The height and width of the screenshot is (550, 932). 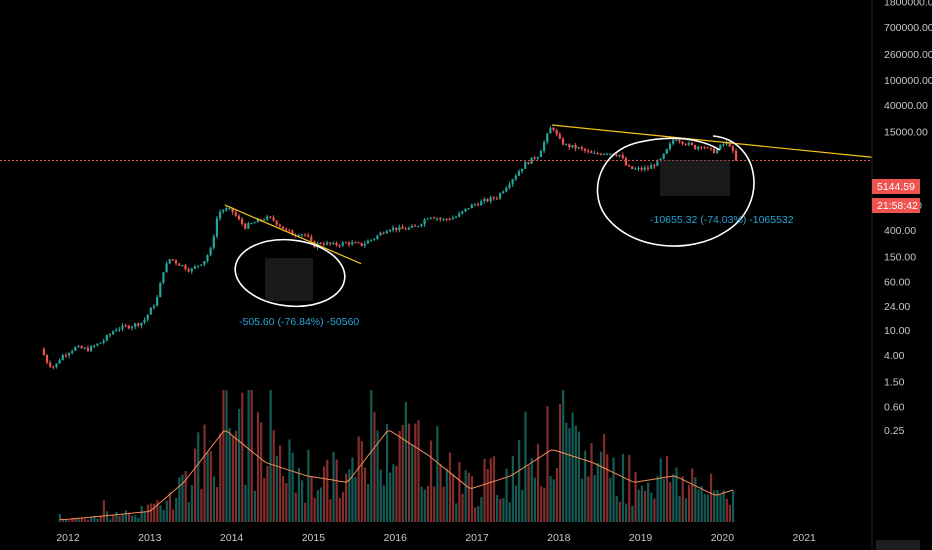 I want to click on countdown-value: 21:58:42, so click(x=897, y=206).